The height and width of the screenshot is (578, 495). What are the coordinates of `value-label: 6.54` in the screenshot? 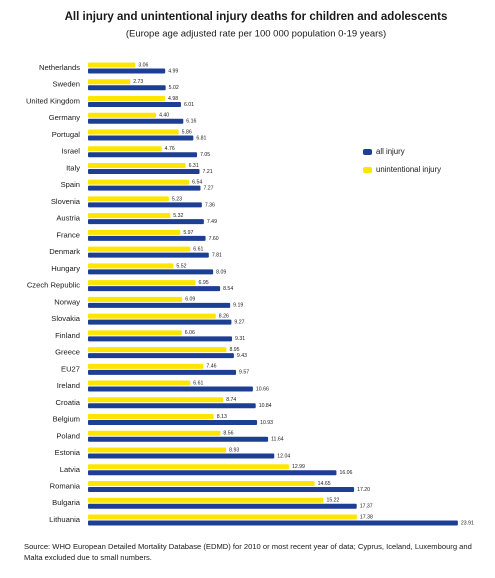 It's located at (197, 183).